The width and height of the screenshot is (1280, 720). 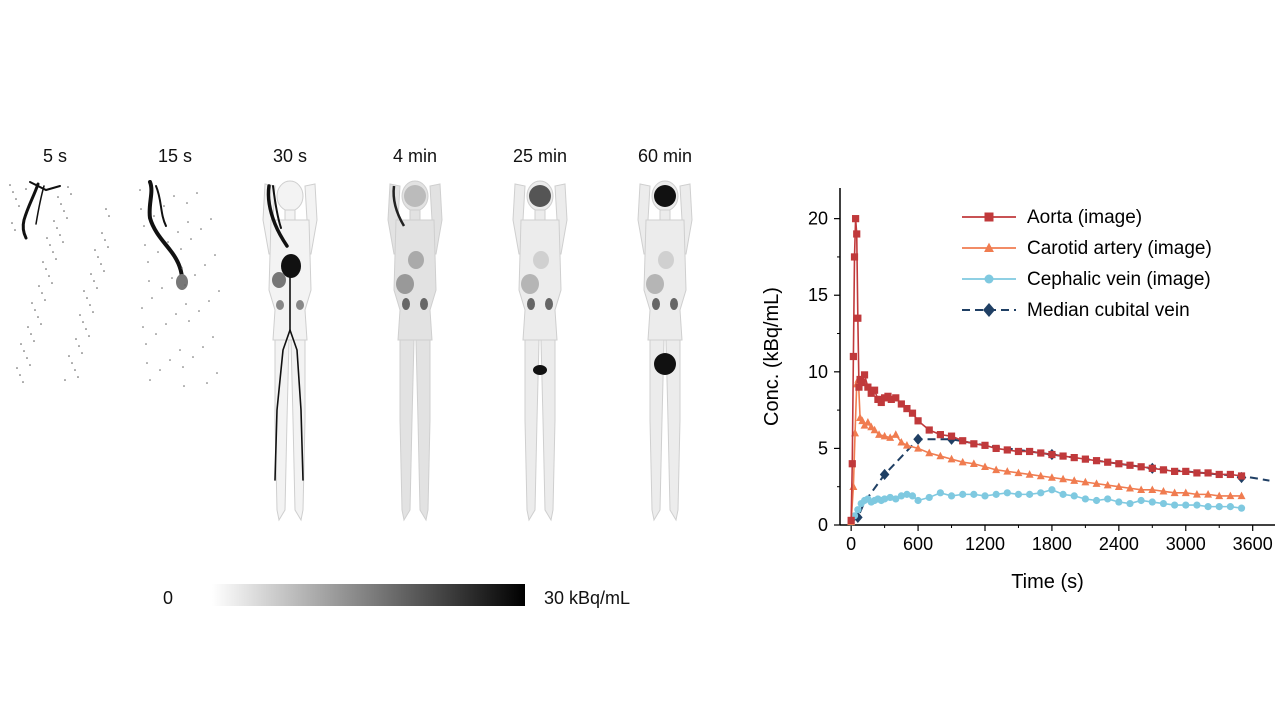 What do you see at coordinates (1119, 248) in the screenshot?
I see `legend-label: Carotid artery (image)` at bounding box center [1119, 248].